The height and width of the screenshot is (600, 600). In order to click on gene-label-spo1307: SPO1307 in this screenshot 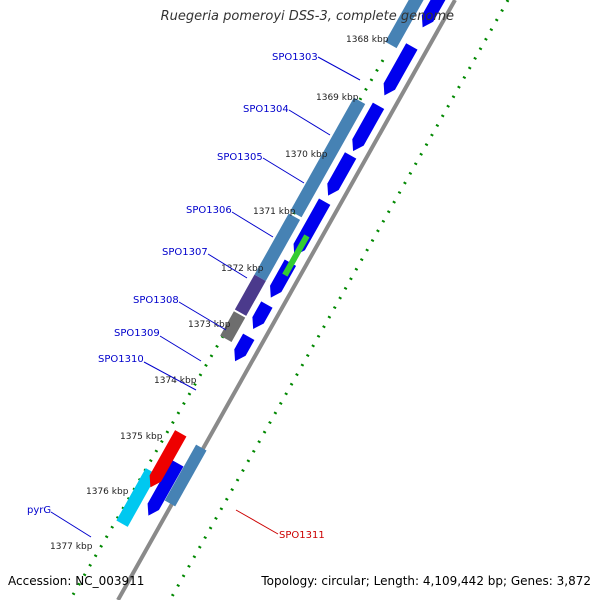, I will do `click(185, 252)`.